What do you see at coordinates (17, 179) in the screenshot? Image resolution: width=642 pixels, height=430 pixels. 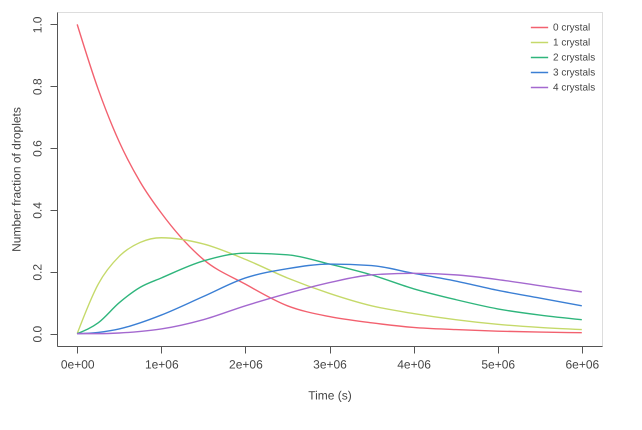 I see `y-axis-title: Number fraction of droplets` at bounding box center [17, 179].